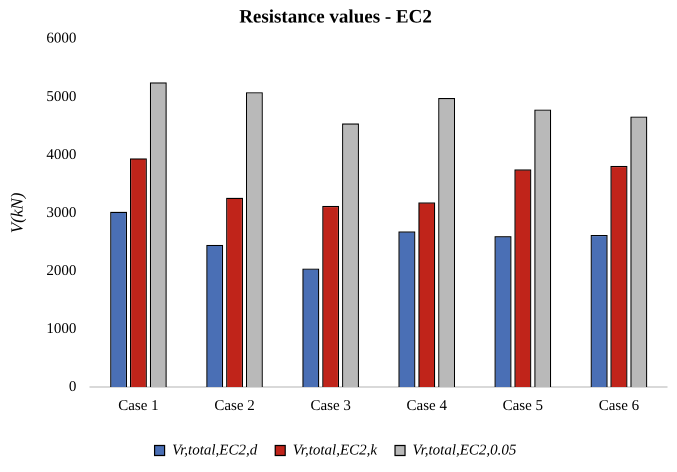 The width and height of the screenshot is (677, 472). I want to click on y-tick-label: 5000, so click(61, 96).